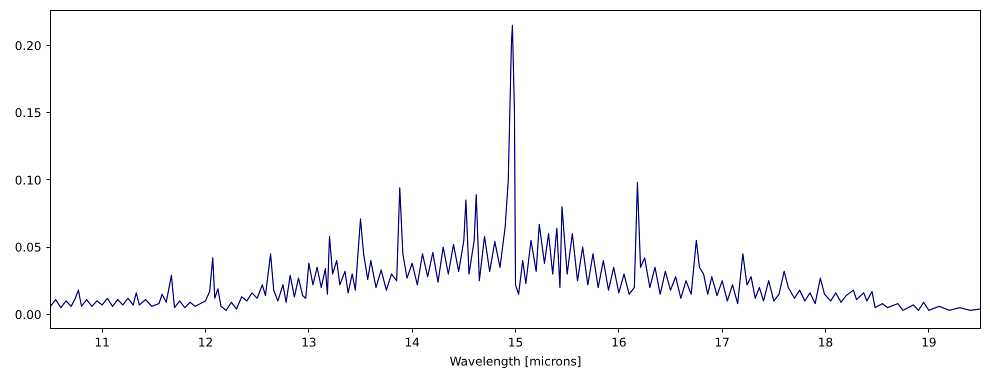 This screenshot has width=990, height=371. I want to click on x-tick-label: 16, so click(618, 343).